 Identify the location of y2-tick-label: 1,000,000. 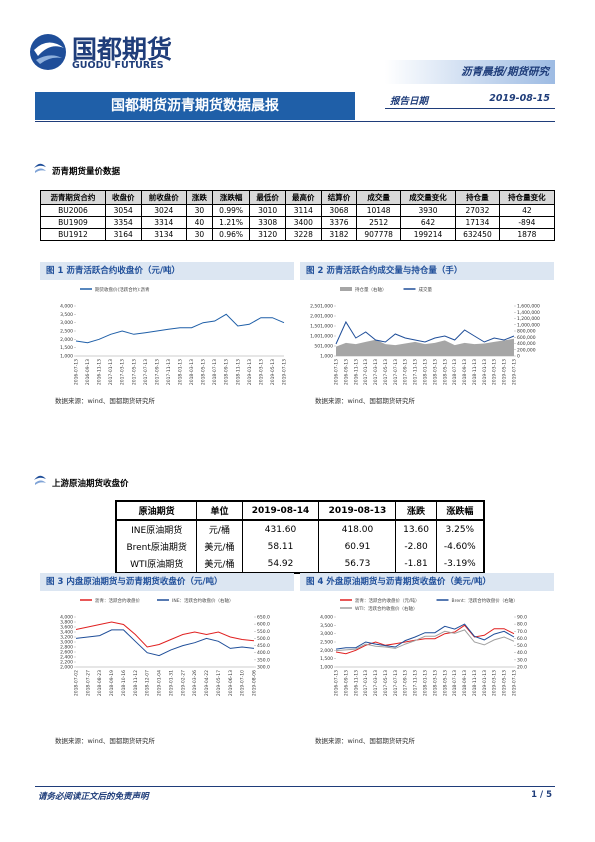
(528, 325).